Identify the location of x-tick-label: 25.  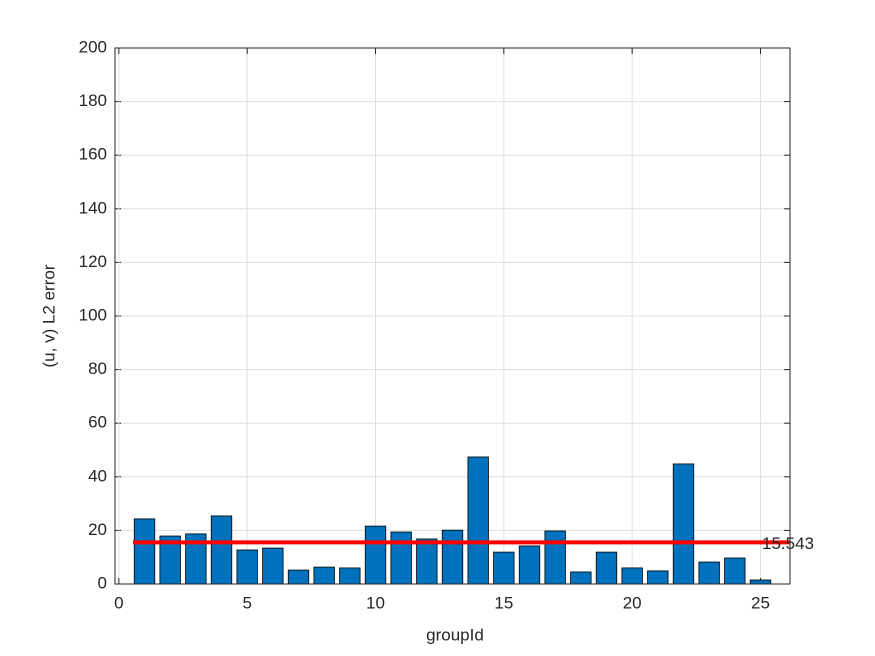
(760, 602).